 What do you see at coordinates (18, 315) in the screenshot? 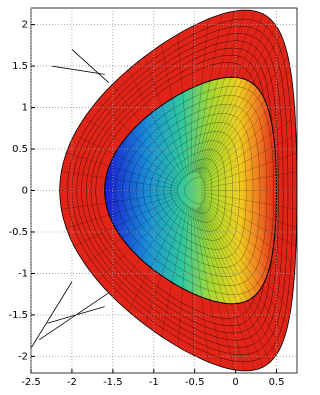
I see `y-tick-label: -1.5` at bounding box center [18, 315].